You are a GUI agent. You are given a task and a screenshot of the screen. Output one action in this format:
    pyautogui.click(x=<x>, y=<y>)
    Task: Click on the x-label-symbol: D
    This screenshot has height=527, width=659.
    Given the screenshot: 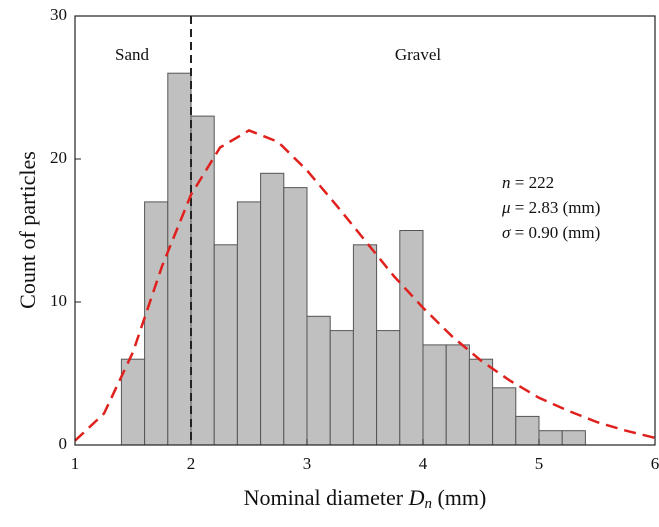 What is the action you would take?
    pyautogui.click(x=416, y=497)
    